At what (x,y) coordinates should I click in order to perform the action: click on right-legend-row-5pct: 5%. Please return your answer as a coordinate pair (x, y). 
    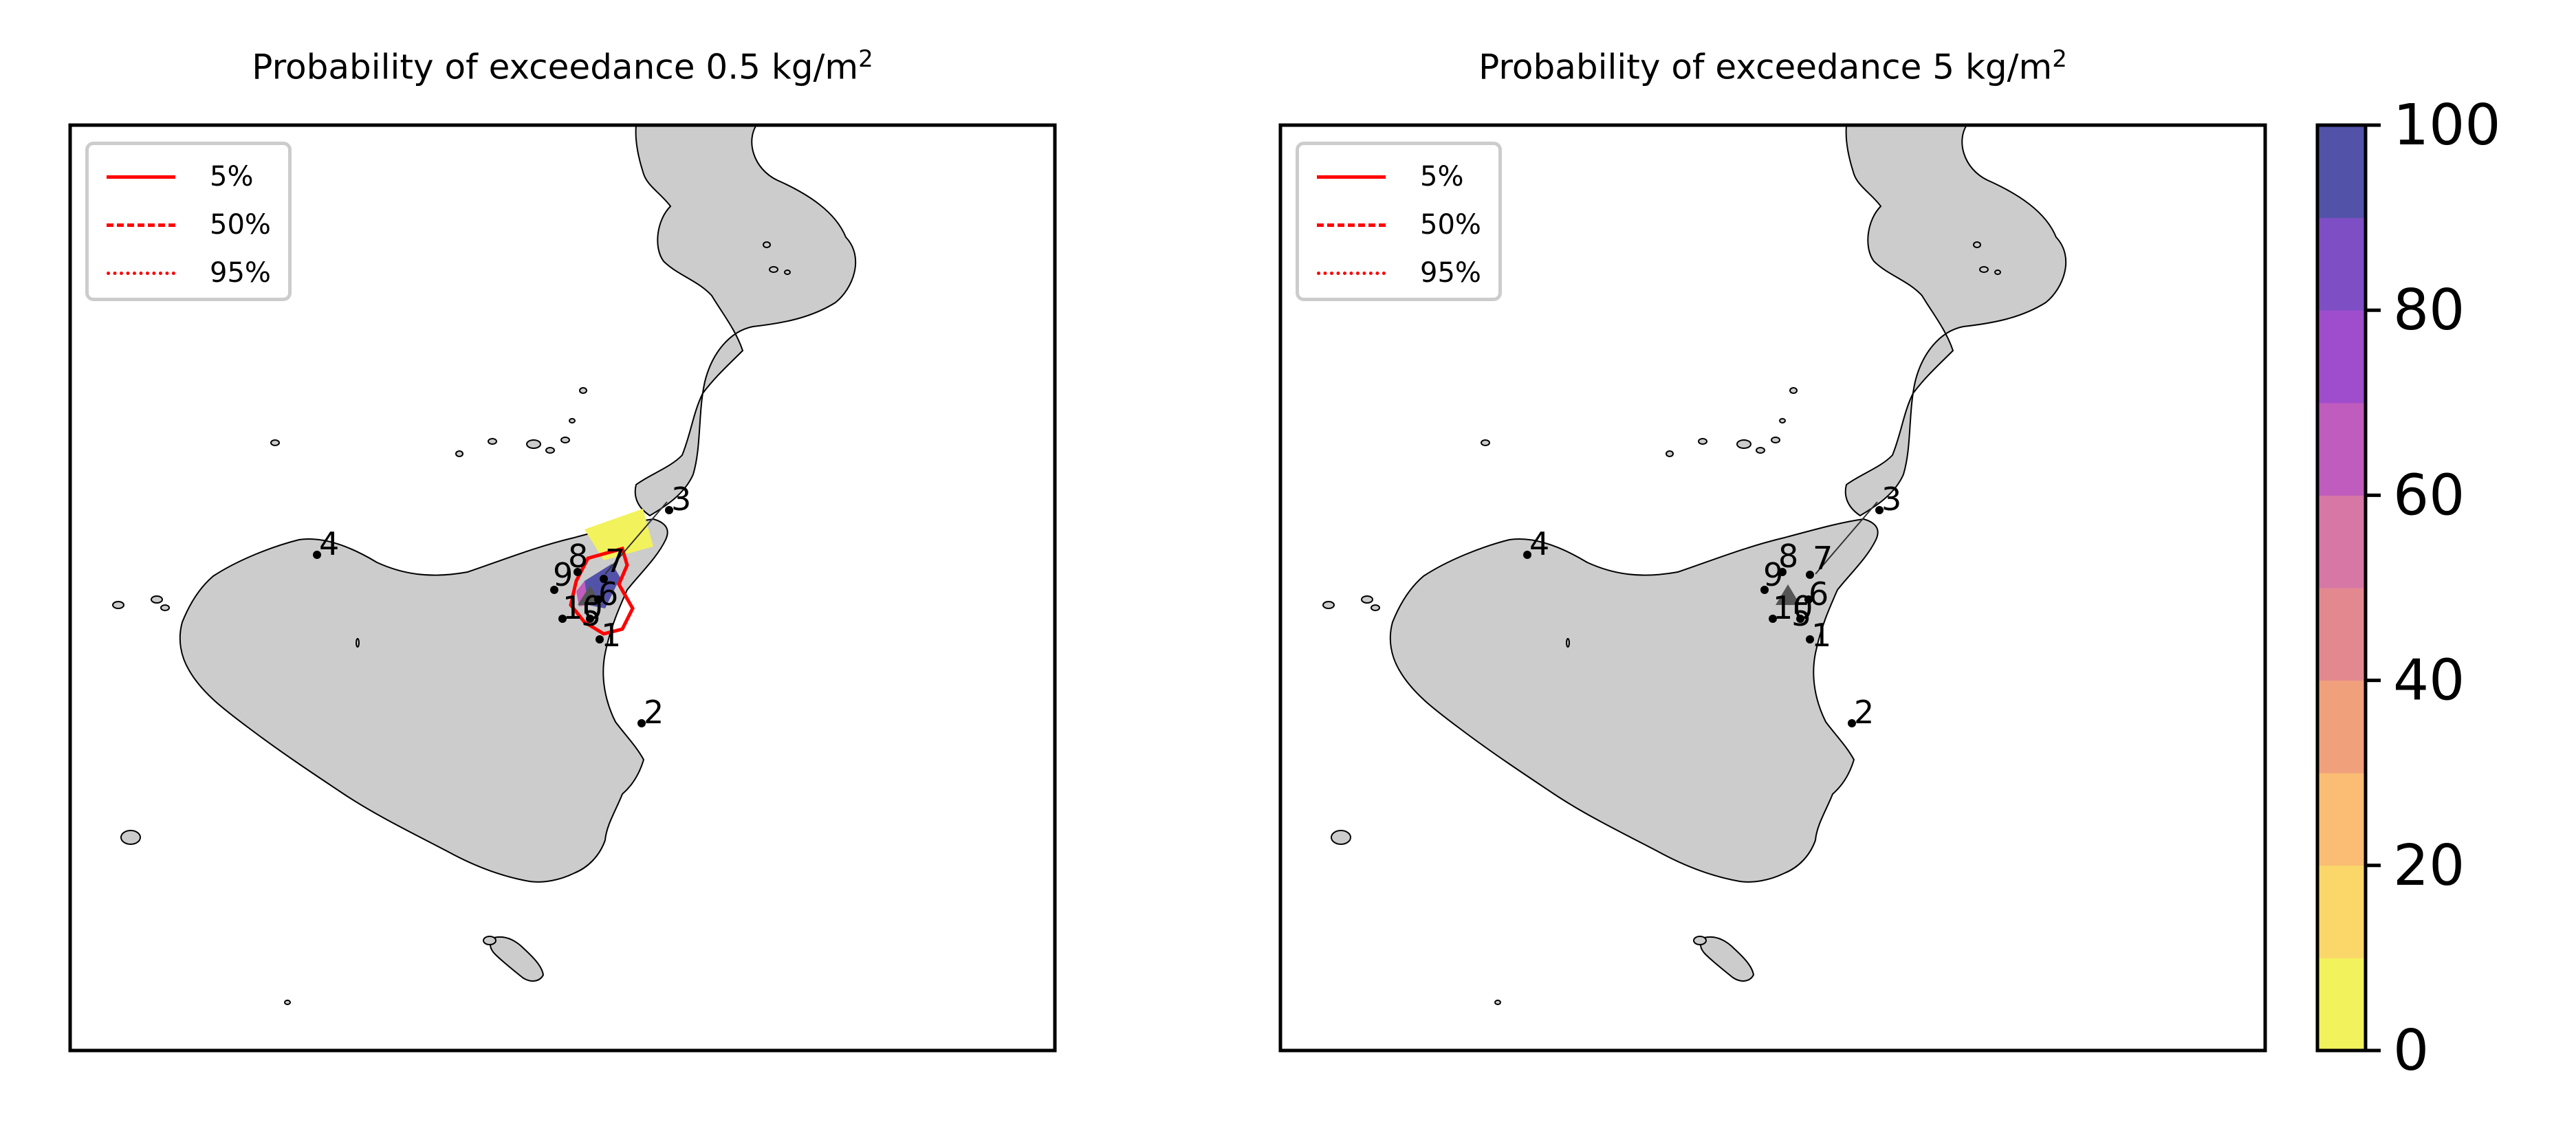
    Looking at the image, I should click on (1406, 176).